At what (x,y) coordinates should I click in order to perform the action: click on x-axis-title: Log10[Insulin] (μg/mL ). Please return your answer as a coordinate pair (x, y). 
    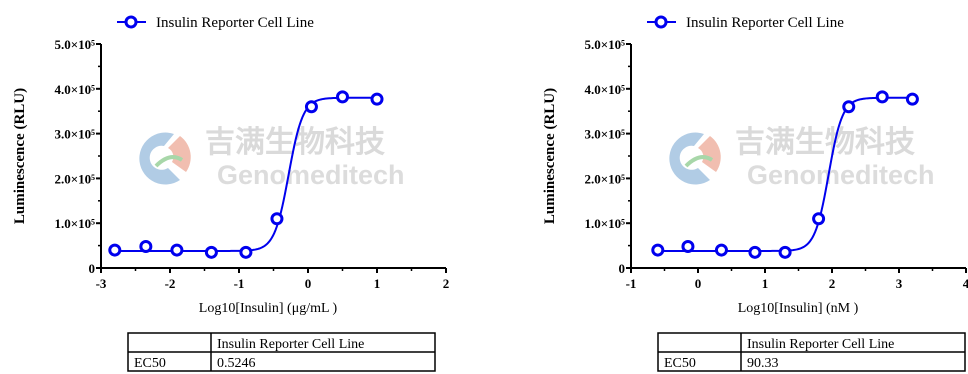
    Looking at the image, I should click on (268, 308).